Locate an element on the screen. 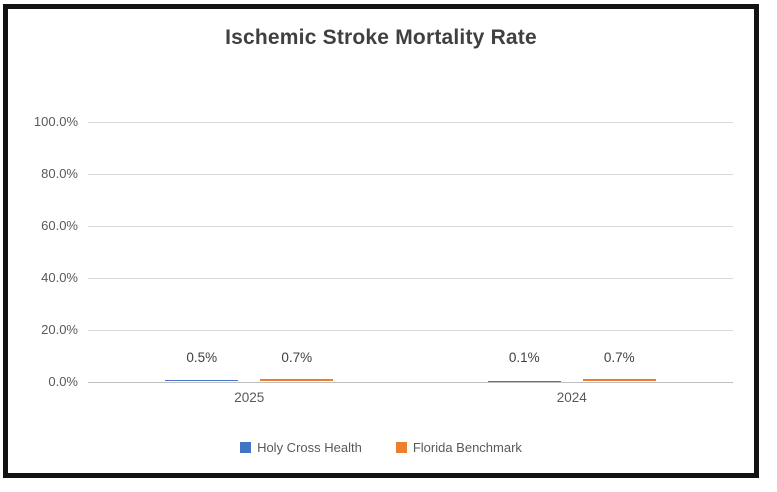  y-axis-tick-label: 0.0% is located at coordinates (63, 381).